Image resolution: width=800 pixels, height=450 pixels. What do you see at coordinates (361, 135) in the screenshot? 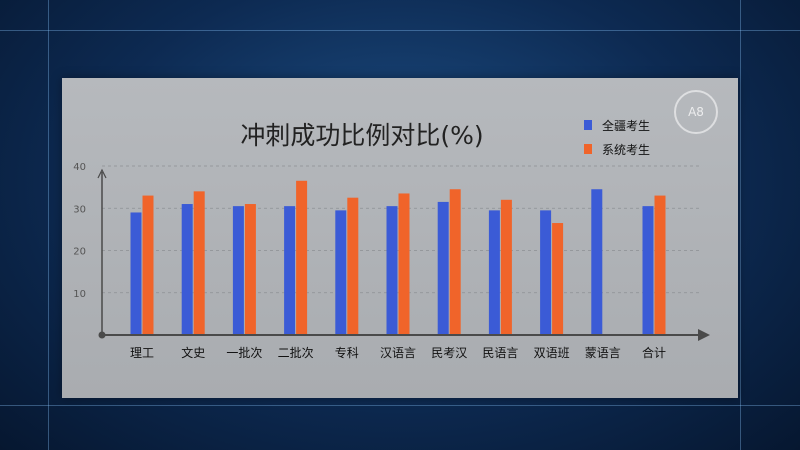
I see `chart-title: 冲刺成功比例对比(%)` at bounding box center [361, 135].